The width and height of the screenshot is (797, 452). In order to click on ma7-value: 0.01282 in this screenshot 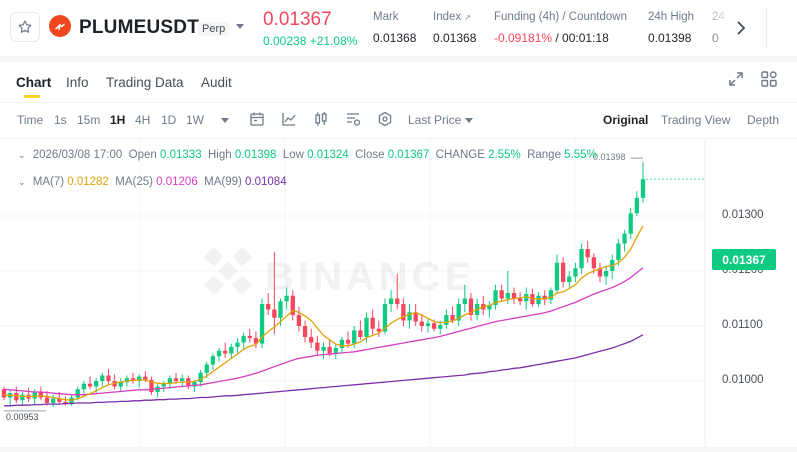, I will do `click(88, 182)`.